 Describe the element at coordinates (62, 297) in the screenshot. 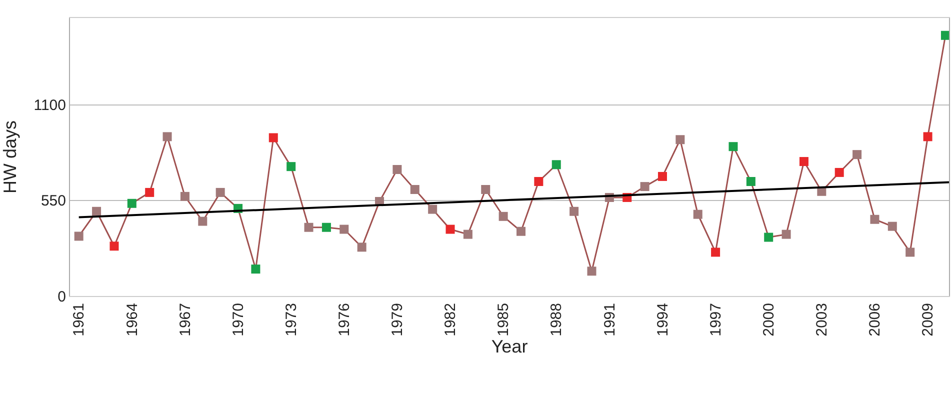

I see `y-tick-label: 0` at that location.